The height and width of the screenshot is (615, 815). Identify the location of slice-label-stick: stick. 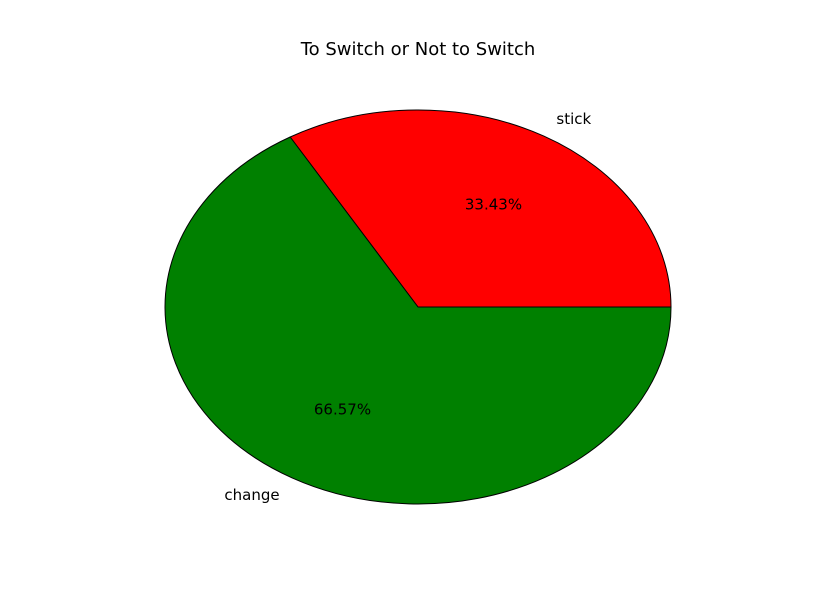
(573, 119).